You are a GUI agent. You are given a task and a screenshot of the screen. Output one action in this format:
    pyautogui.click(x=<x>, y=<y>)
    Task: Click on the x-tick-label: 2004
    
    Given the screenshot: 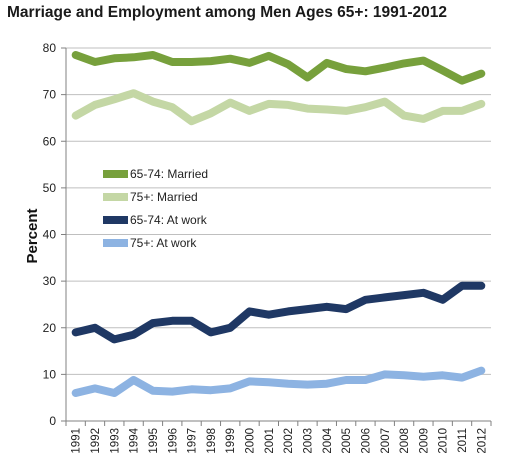 What is the action you would take?
    pyautogui.click(x=328, y=440)
    